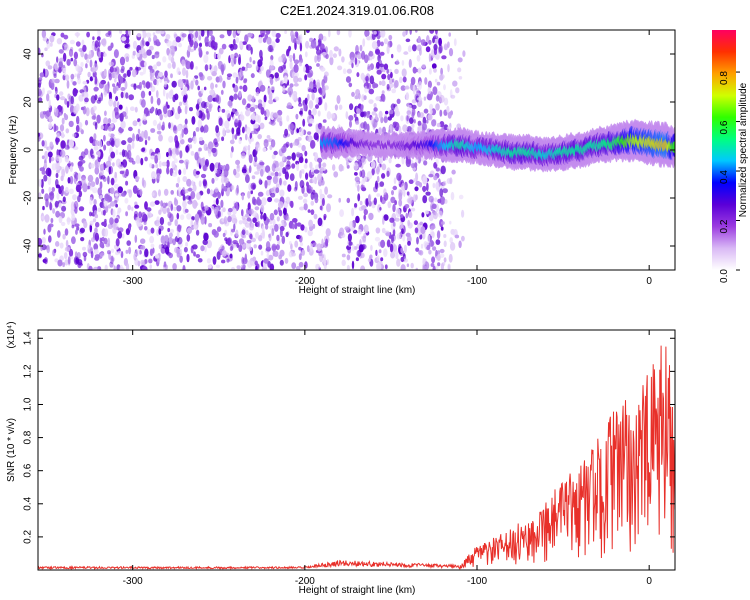  I want to click on spectrogram-y-tick-label: 0, so click(28, 150).